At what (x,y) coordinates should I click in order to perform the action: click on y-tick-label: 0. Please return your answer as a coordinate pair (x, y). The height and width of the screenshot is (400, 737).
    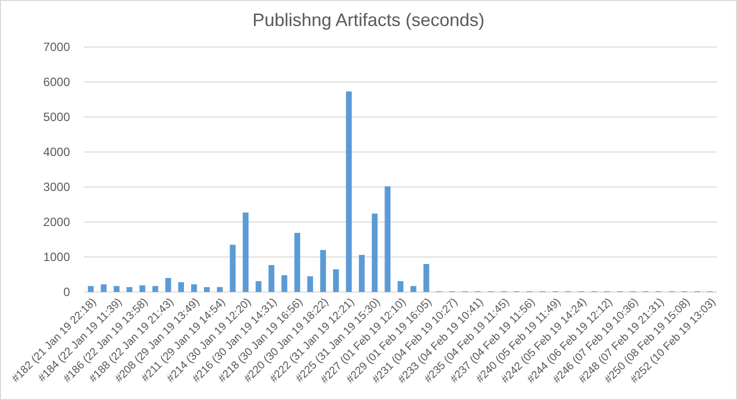
    Looking at the image, I should click on (66, 291).